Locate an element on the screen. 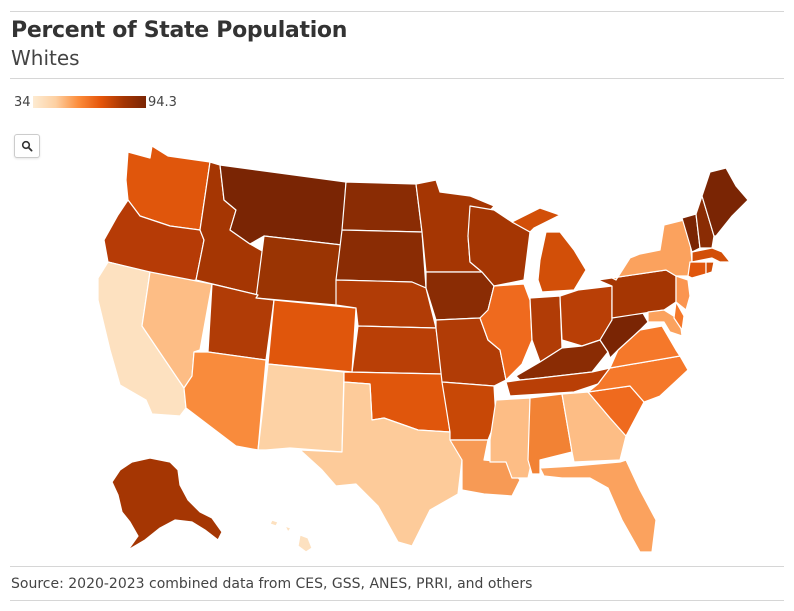 This screenshot has height=611, width=794. search-icon is located at coordinates (27, 146).